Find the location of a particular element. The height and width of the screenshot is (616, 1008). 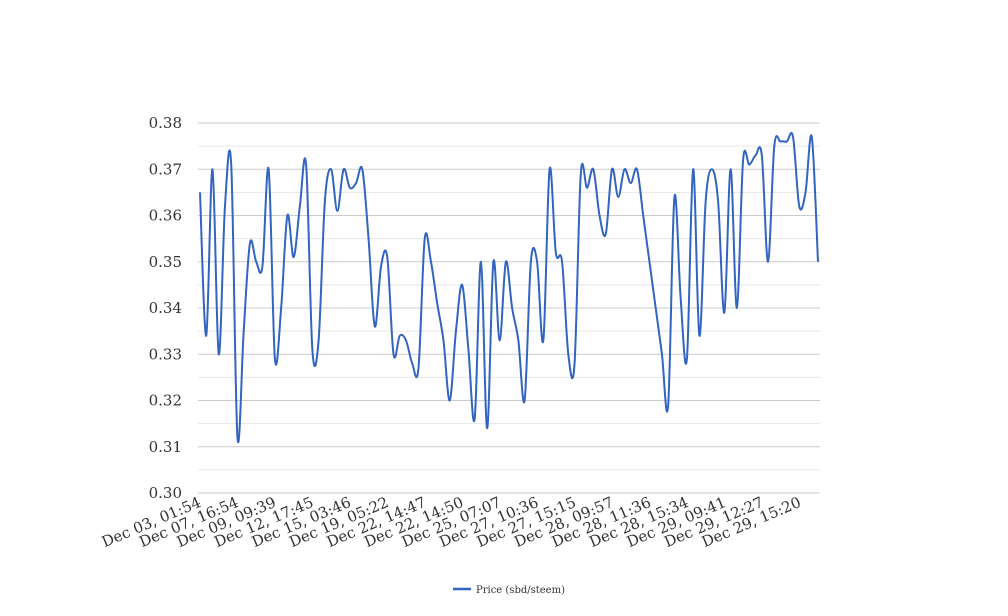

y-tick-label: 0.37 is located at coordinates (165, 169).